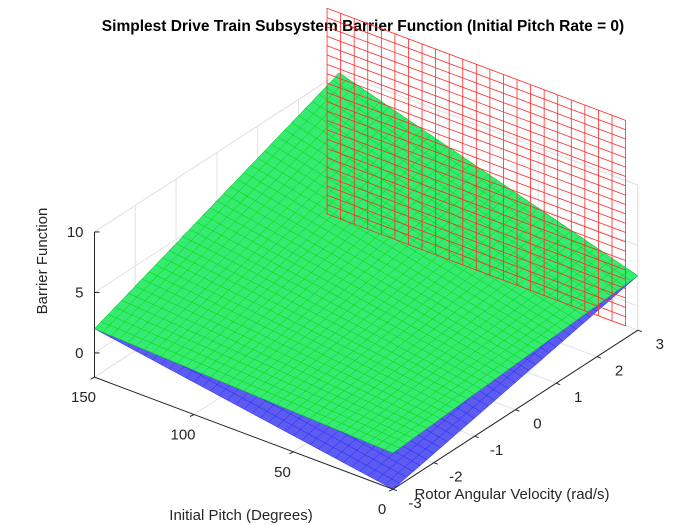  I want to click on x-axis-label: Rotor Angular Velocity (rad/s), so click(511, 494).